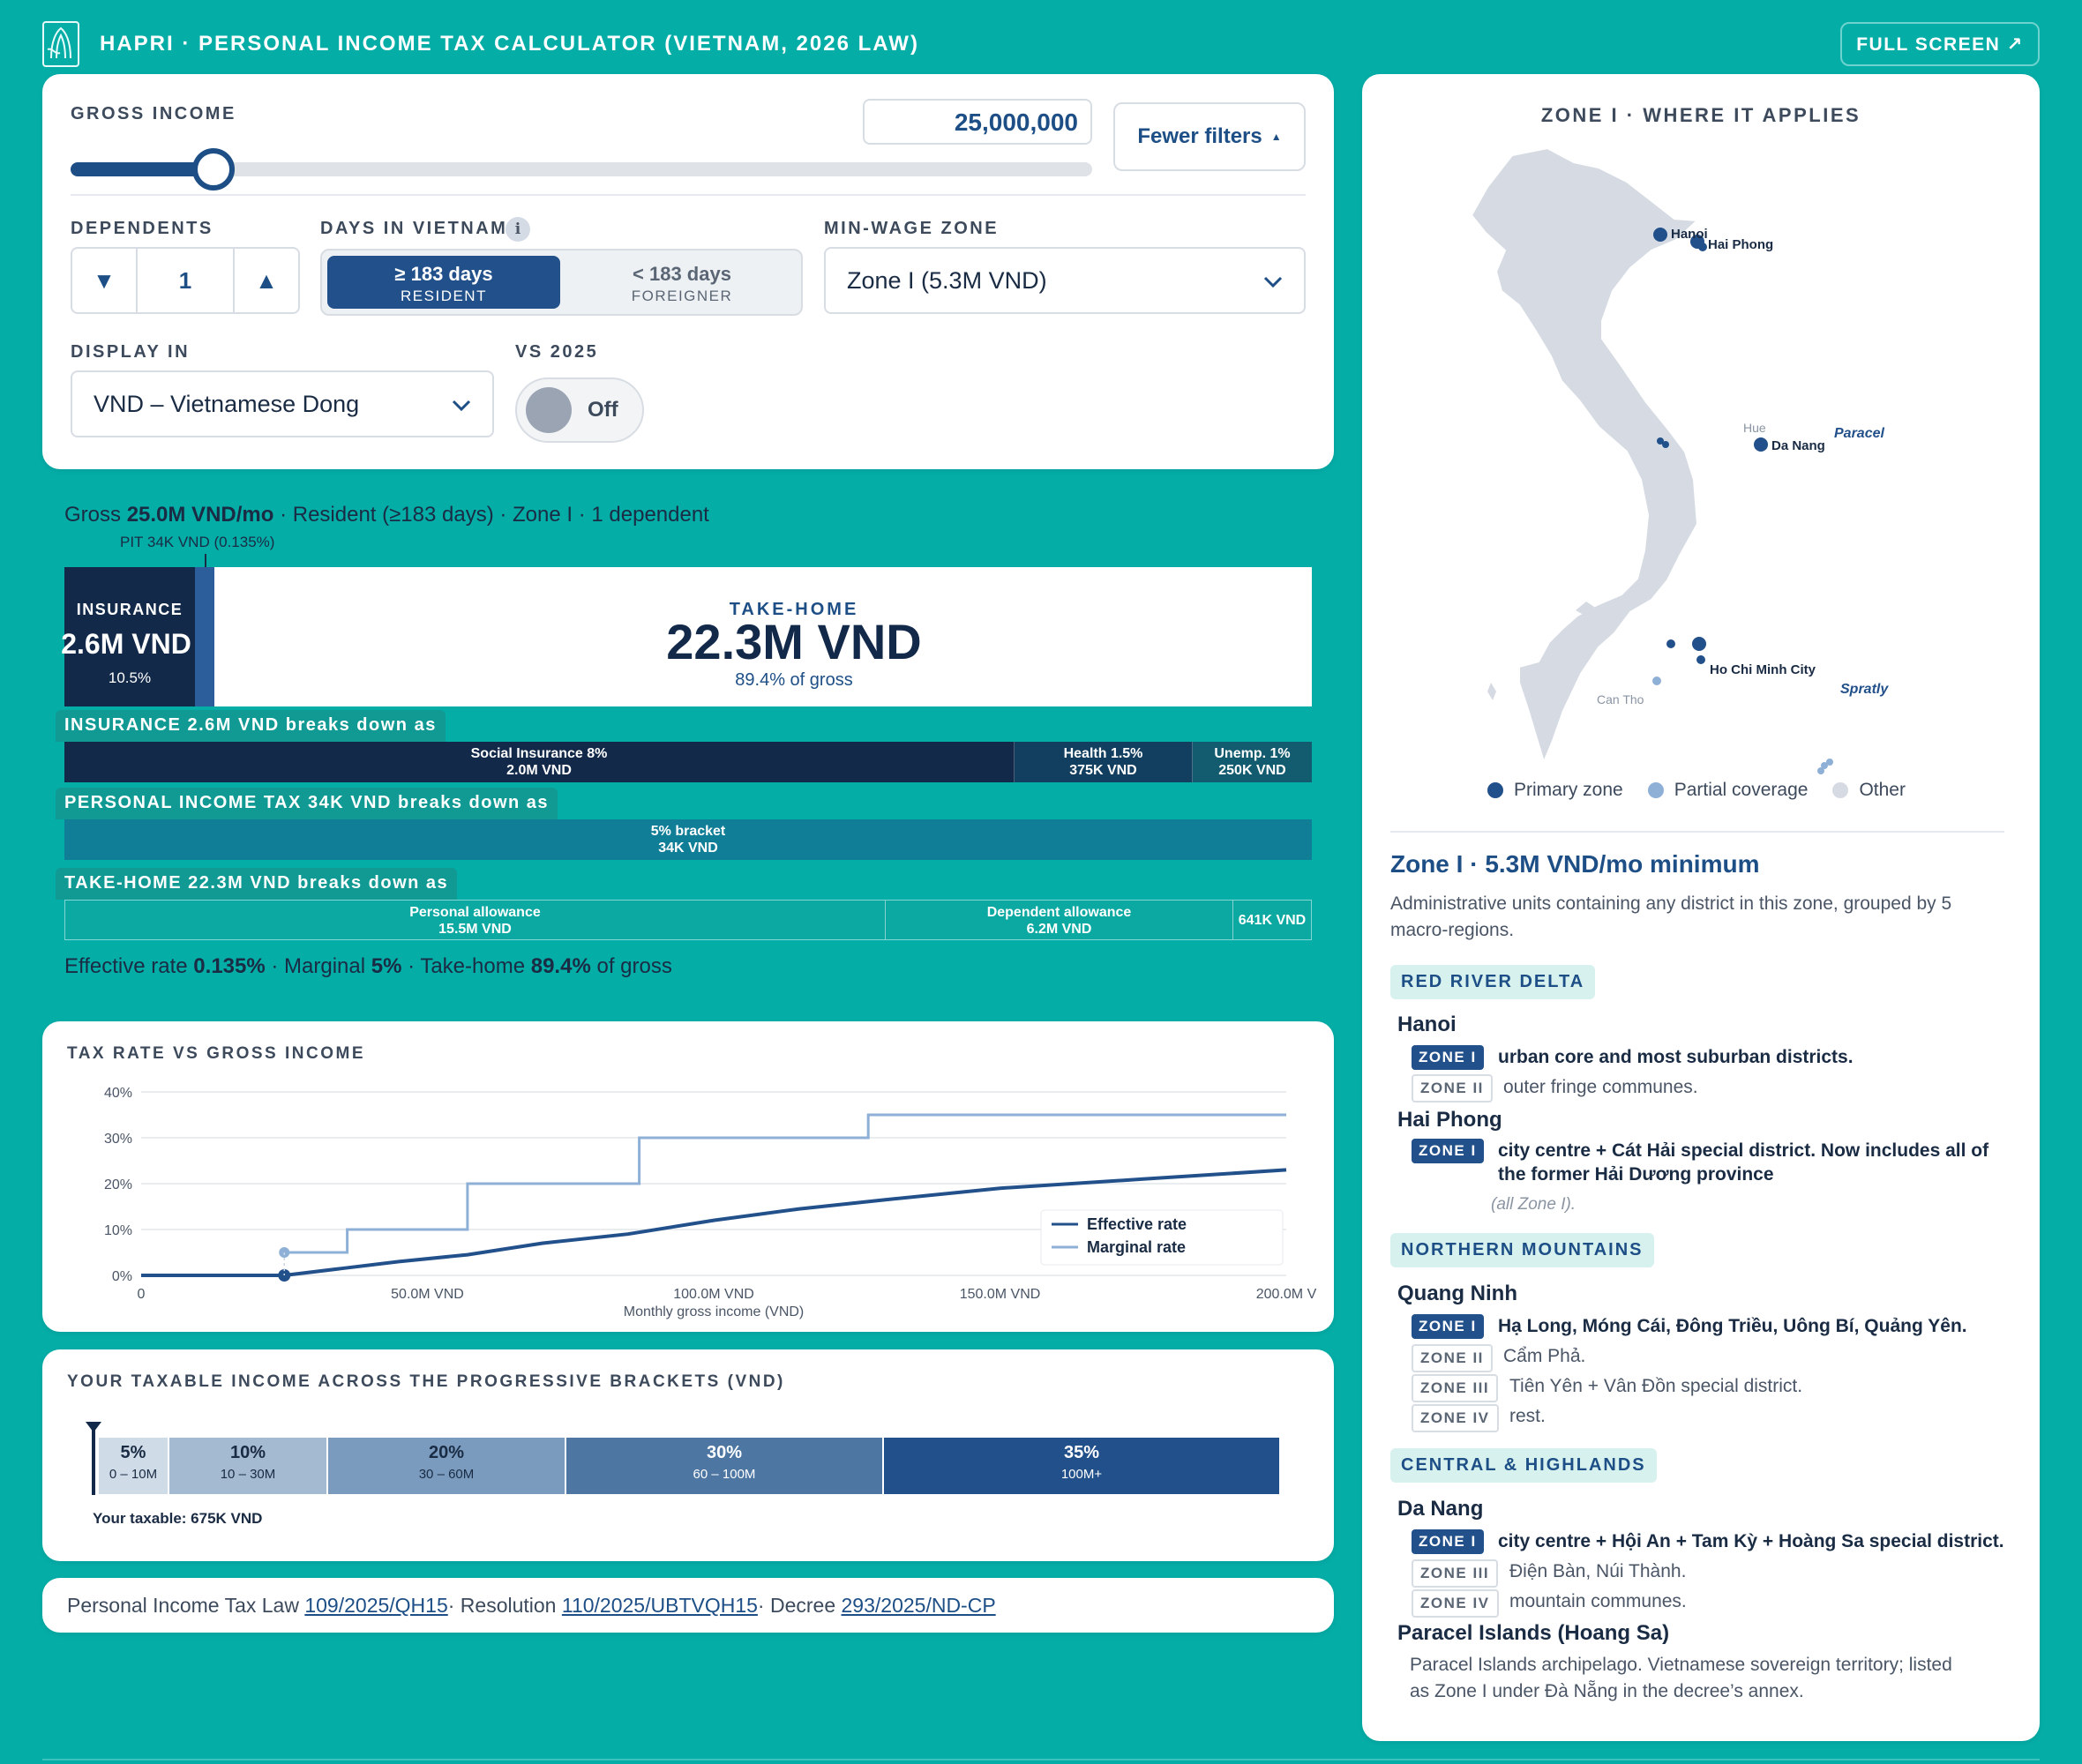 The image size is (2082, 1764). Describe the element at coordinates (1252, 762) in the screenshot. I see `unemployment-segment: Unemp. 1% 250K VND` at that location.